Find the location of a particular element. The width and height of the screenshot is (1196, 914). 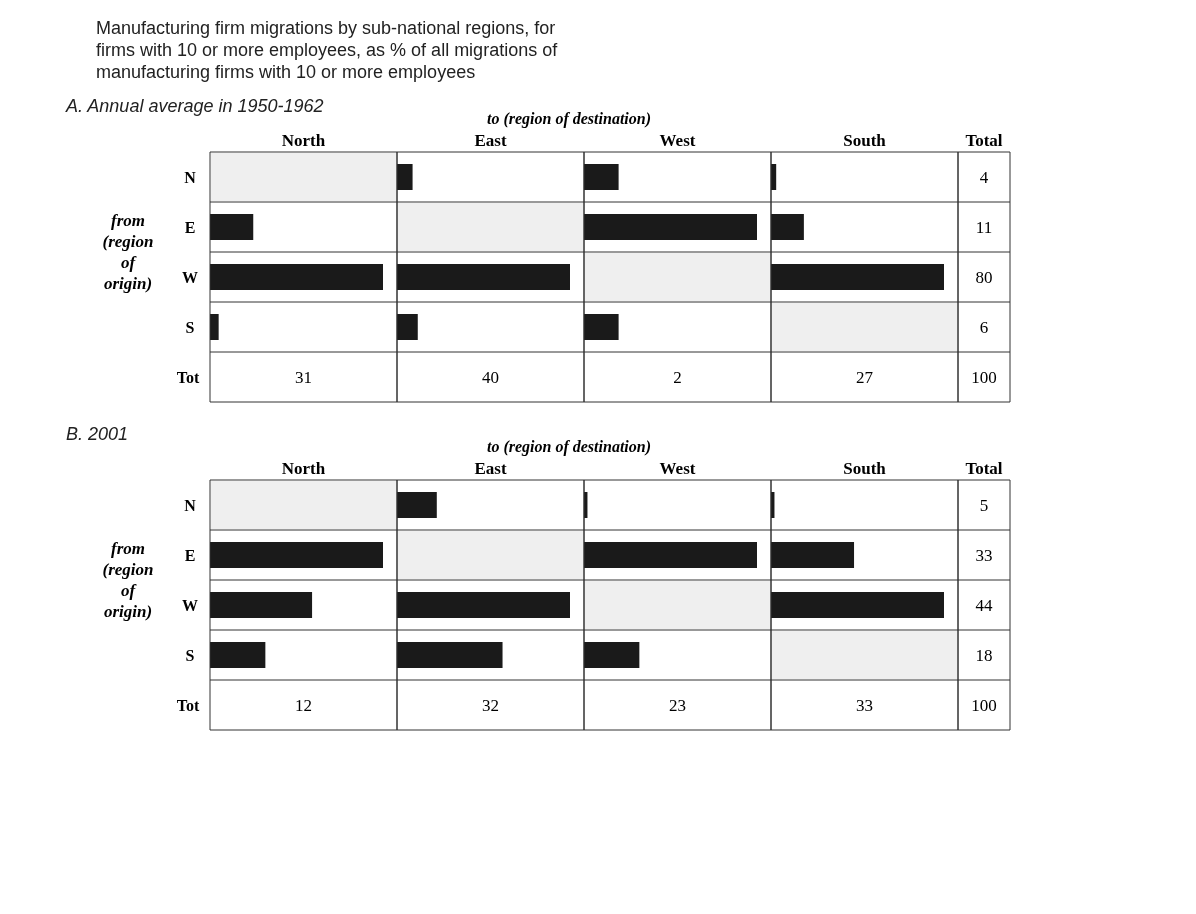

text: 27 is located at coordinates (865, 377).